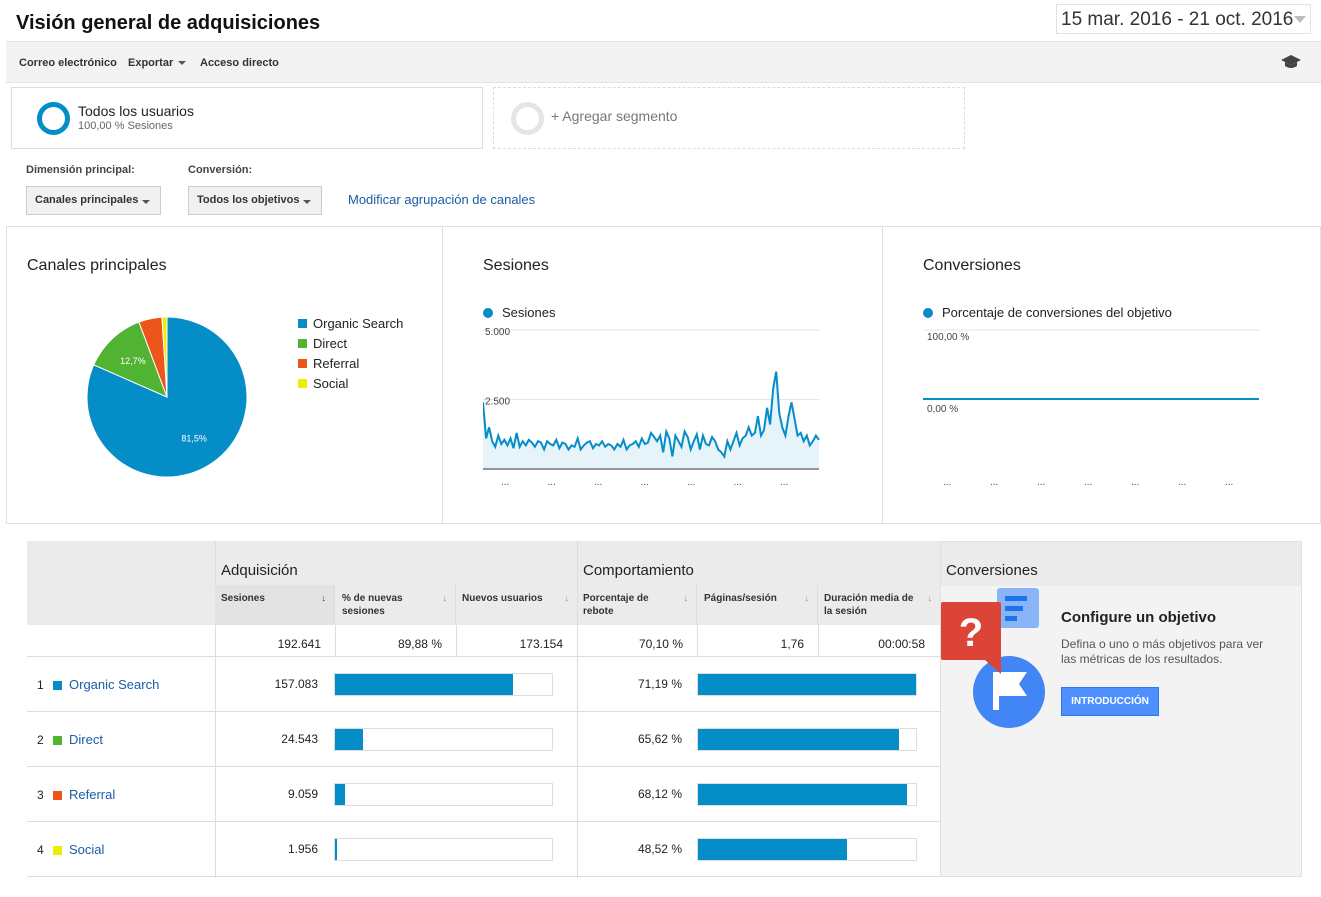 This screenshot has height=897, width=1321. What do you see at coordinates (275, 605) in the screenshot?
I see `col-sessions: Sesiones ↓` at bounding box center [275, 605].